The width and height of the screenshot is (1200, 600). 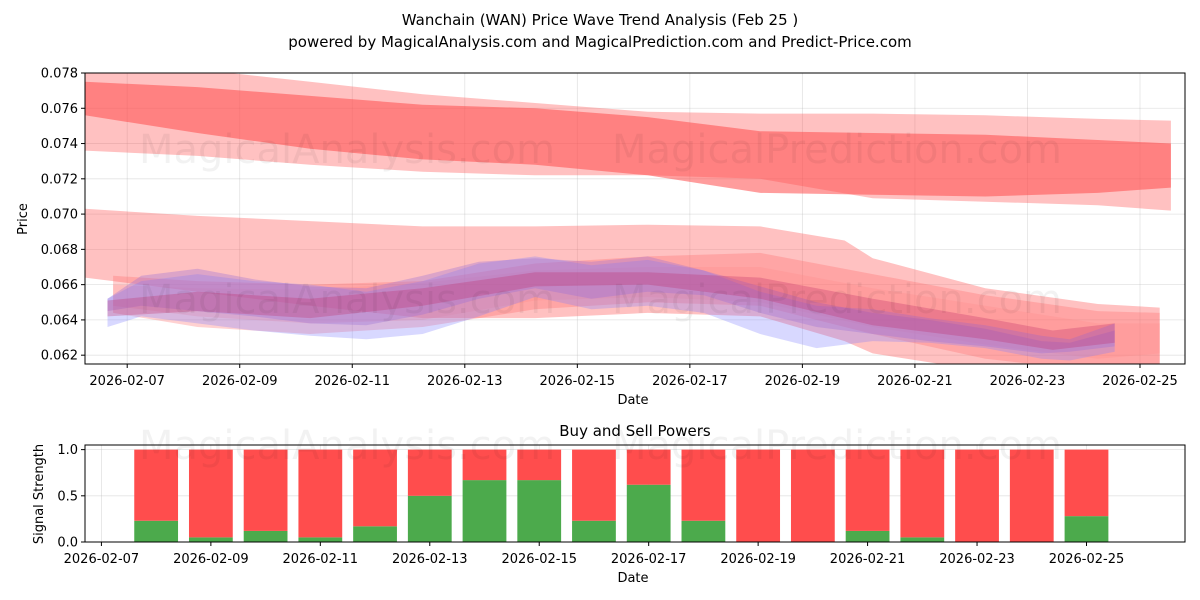 I want to click on signal-x-tick-label: 2026-02-13, so click(x=430, y=559).